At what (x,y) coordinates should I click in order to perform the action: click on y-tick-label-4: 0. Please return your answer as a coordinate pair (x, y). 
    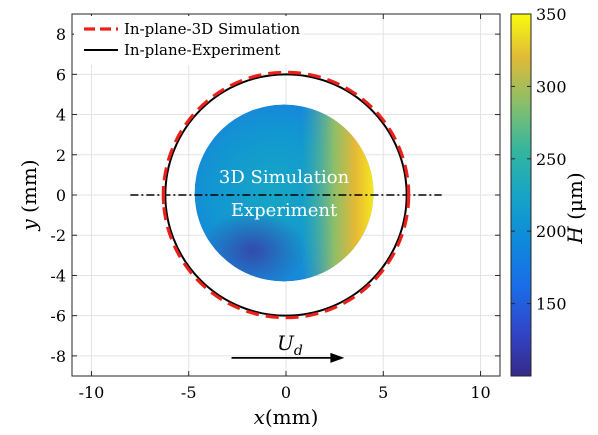
    Looking at the image, I should click on (61, 195).